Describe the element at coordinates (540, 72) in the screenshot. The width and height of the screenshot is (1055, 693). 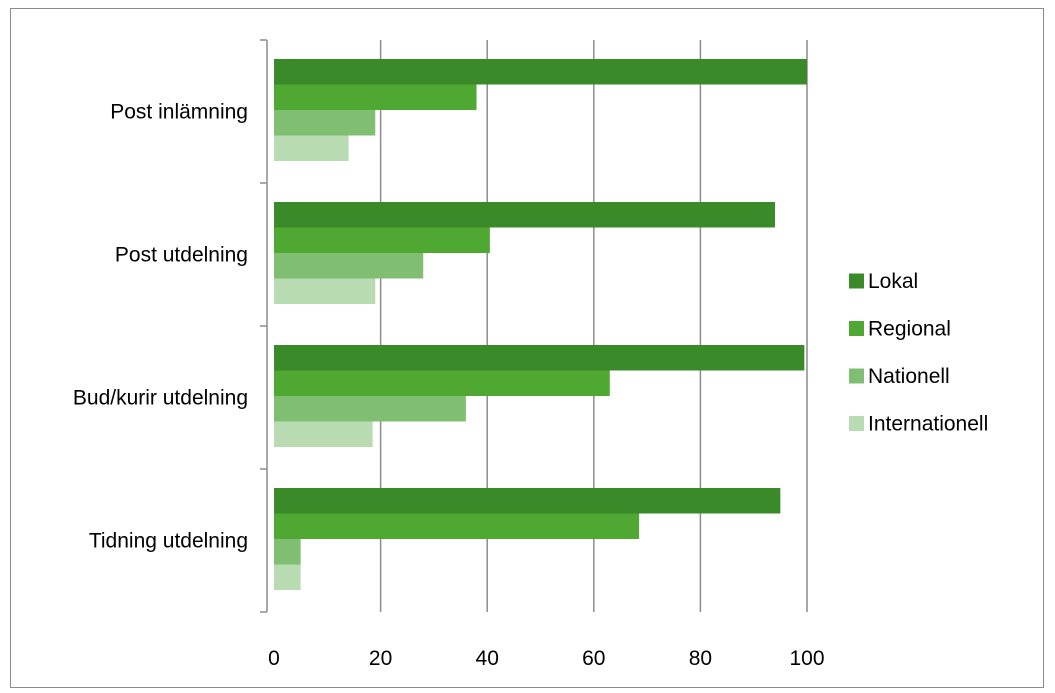
I see `bar-post-inl-mning-lokal` at that location.